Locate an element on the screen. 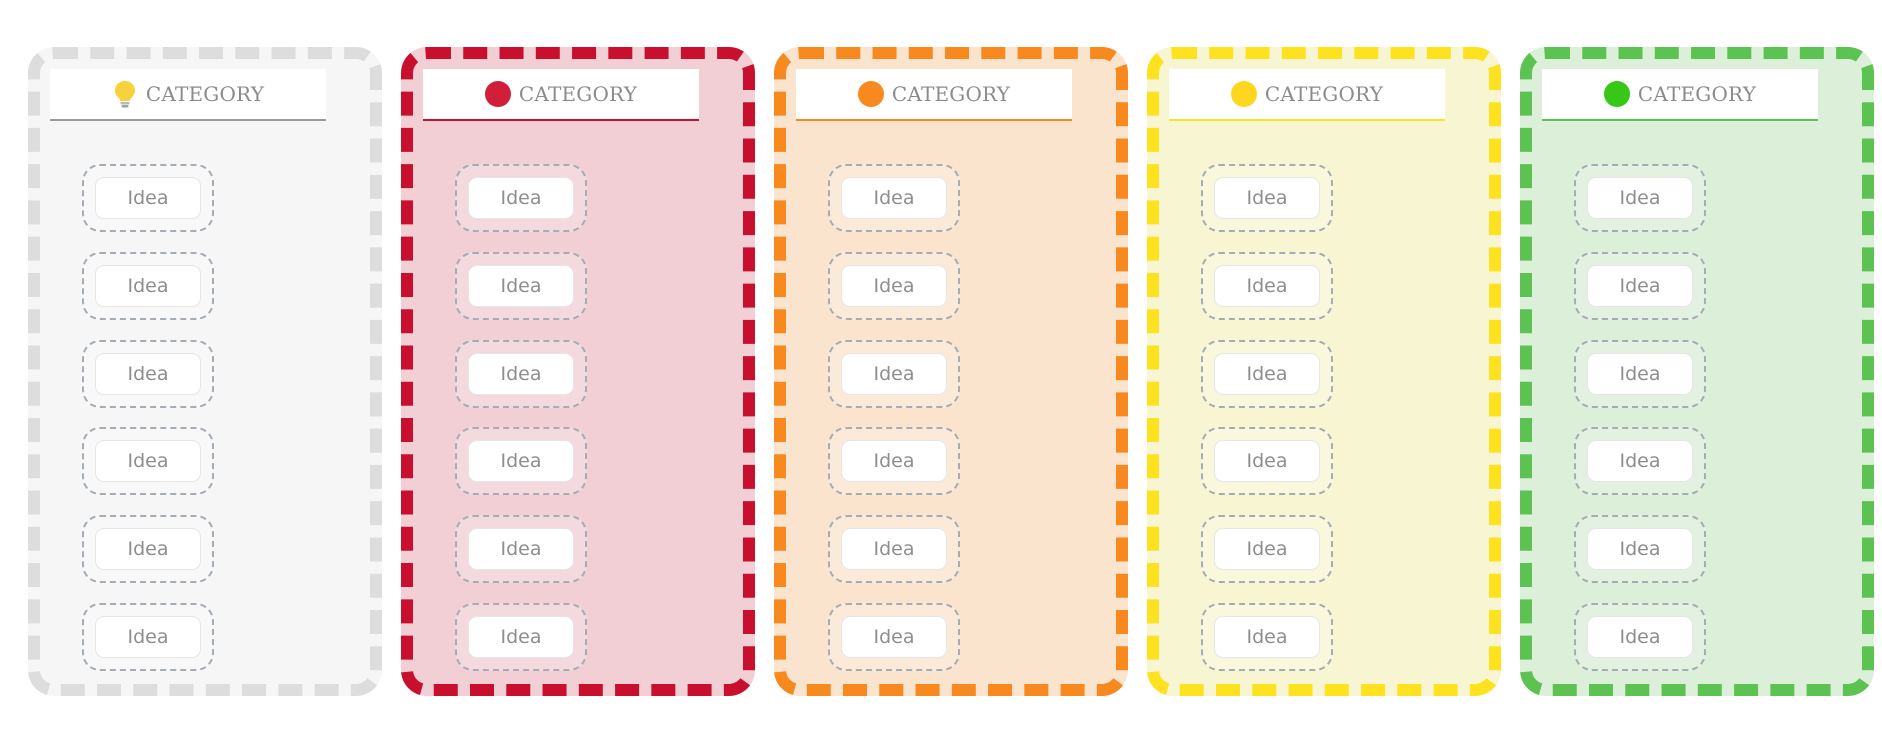 The height and width of the screenshot is (744, 1882). red-dot-icon is located at coordinates (497, 94).